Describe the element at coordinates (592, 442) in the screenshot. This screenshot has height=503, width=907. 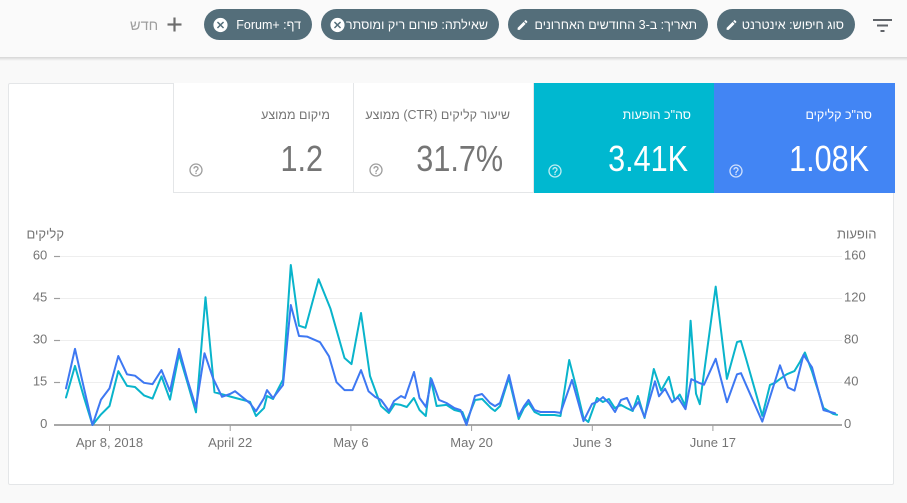
I see `svg-text: June 3` at that location.